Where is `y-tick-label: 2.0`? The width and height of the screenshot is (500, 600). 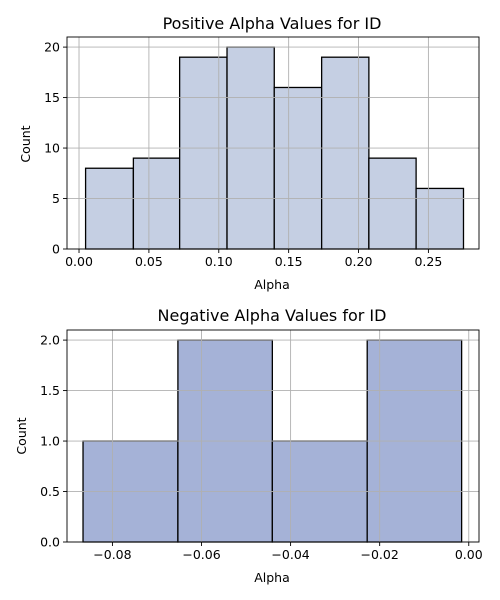 y-tick-label: 2.0 is located at coordinates (50, 340).